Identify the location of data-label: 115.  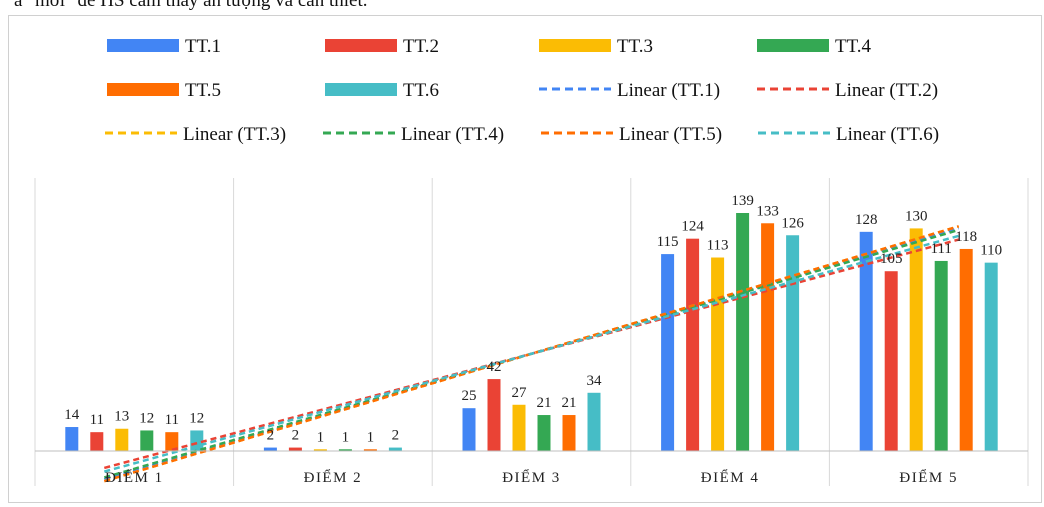
(668, 242).